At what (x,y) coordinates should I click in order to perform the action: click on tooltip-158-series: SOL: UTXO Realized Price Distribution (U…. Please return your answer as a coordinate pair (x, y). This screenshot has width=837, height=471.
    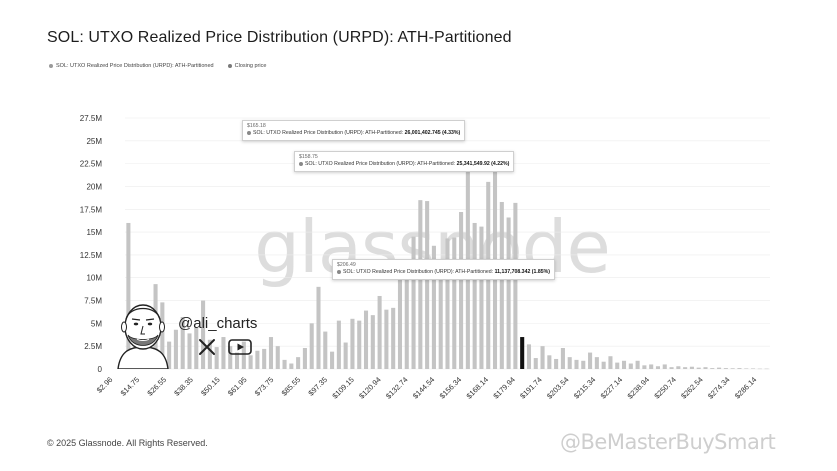
    Looking at the image, I should click on (380, 164).